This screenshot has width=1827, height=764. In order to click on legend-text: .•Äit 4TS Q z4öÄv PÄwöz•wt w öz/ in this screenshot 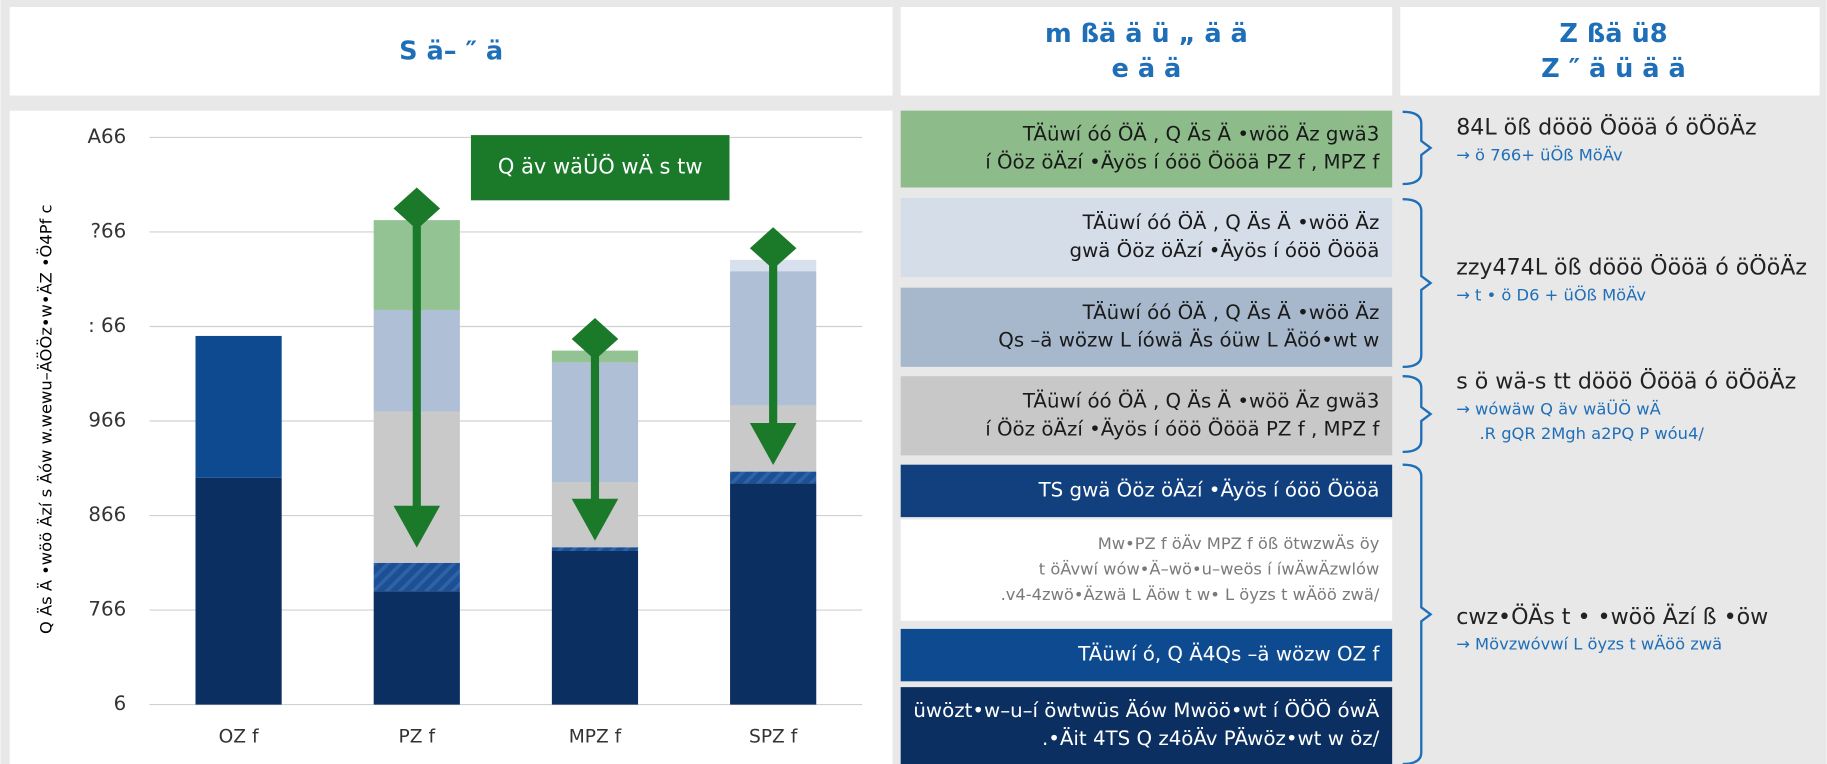, I will do `click(1211, 738)`.